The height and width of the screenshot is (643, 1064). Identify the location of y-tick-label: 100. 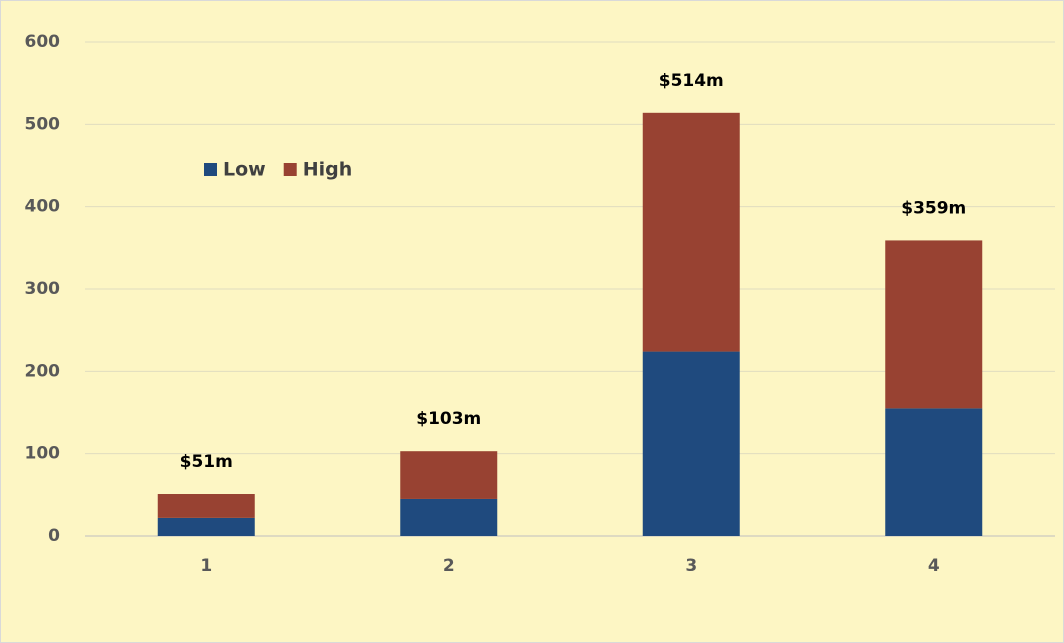
(43, 454).